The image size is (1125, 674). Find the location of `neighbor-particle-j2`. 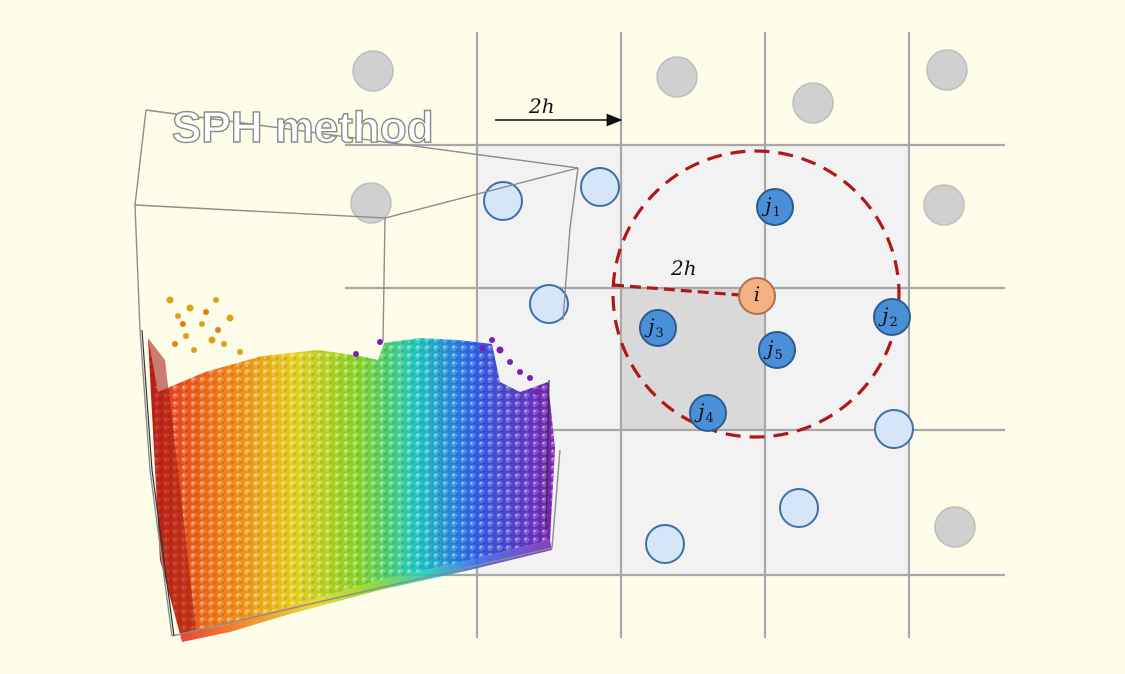

neighbor-particle-j2 is located at coordinates (892, 317).